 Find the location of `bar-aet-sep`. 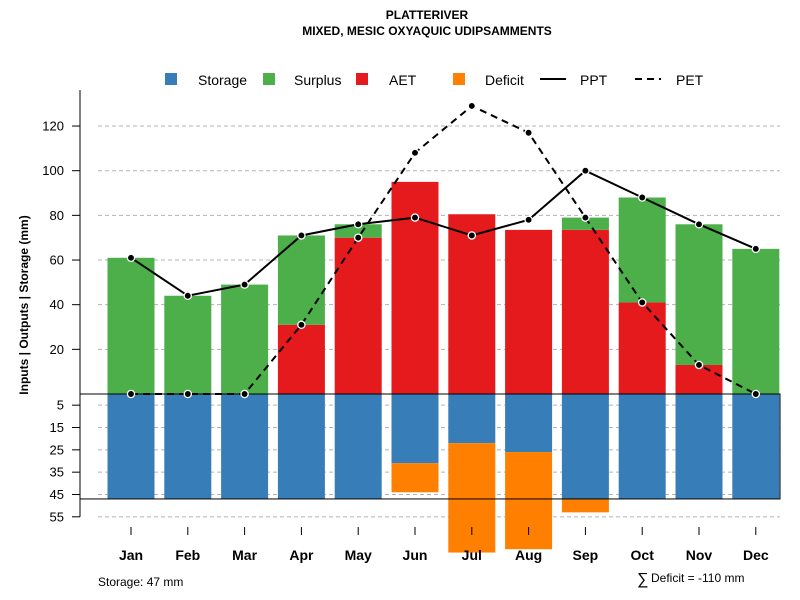

bar-aet-sep is located at coordinates (585, 311).